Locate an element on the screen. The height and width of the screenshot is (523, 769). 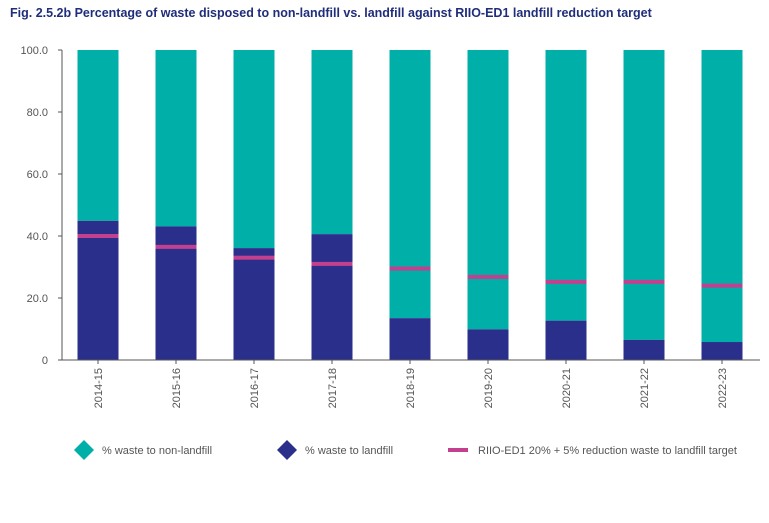
x-tick-label: 2021-22 is located at coordinates (645, 388).